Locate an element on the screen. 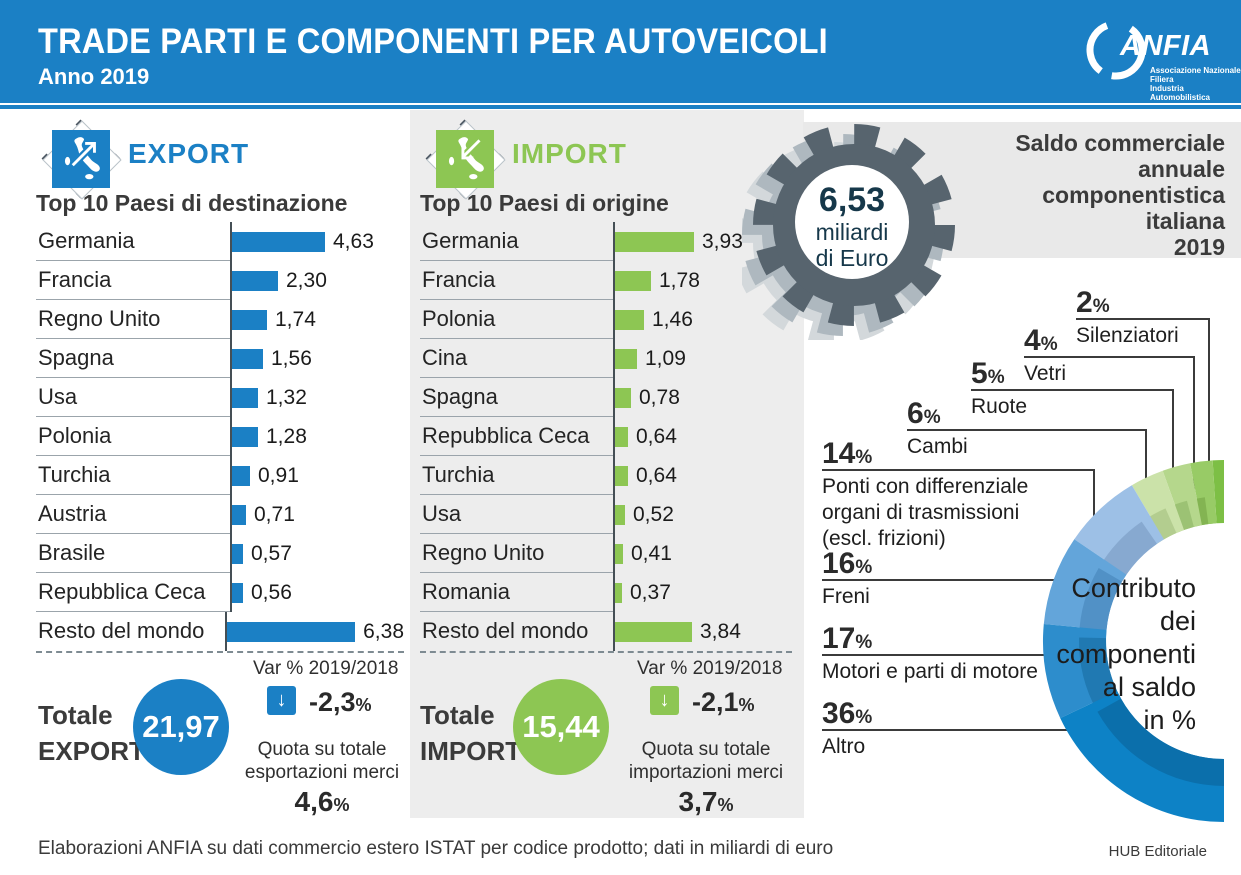 This screenshot has width=1241, height=875. country-label: Cina is located at coordinates (516, 358).